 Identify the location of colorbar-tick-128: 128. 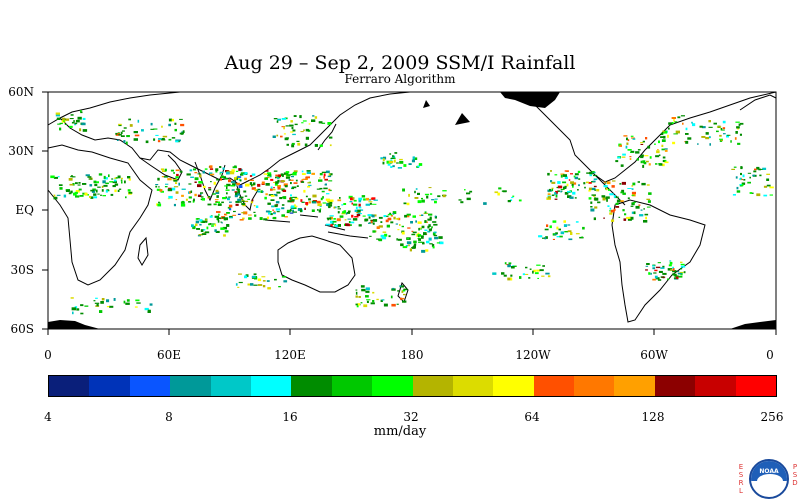
(653, 417).